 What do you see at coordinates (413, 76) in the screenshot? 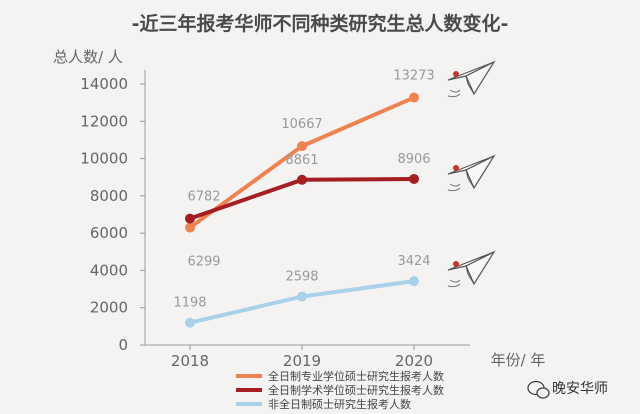
I see `data-label: 13273` at bounding box center [413, 76].